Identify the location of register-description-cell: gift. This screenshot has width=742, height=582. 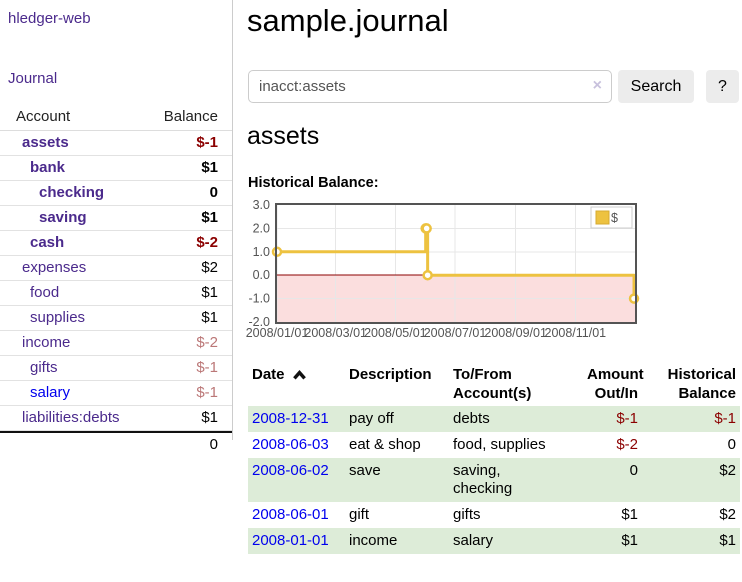
(359, 514).